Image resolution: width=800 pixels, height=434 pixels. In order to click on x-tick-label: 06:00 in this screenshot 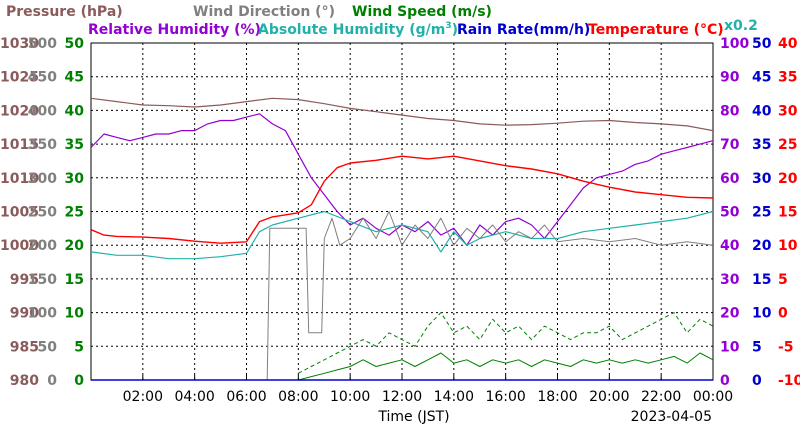, I will do `click(246, 397)`.